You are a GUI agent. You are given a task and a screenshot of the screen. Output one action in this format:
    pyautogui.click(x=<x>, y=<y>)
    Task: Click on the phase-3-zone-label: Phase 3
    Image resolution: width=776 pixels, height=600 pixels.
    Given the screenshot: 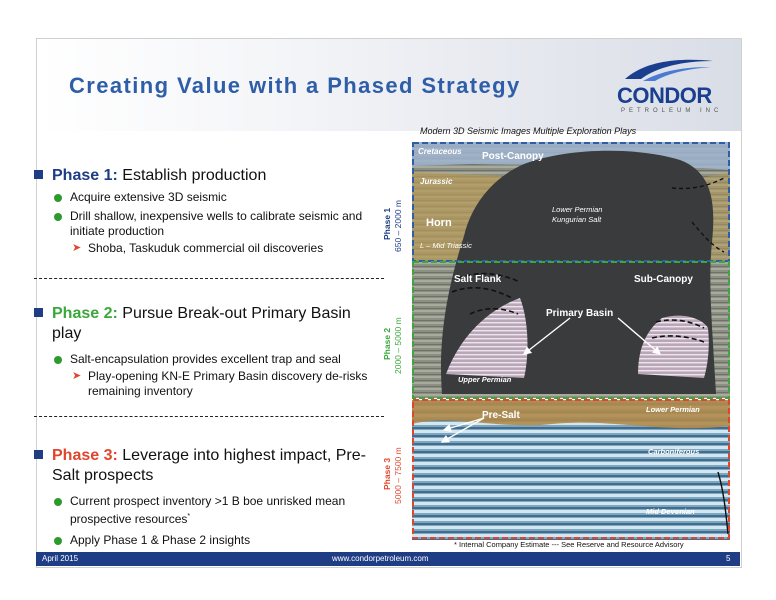 What is the action you would take?
    pyautogui.click(x=387, y=474)
    